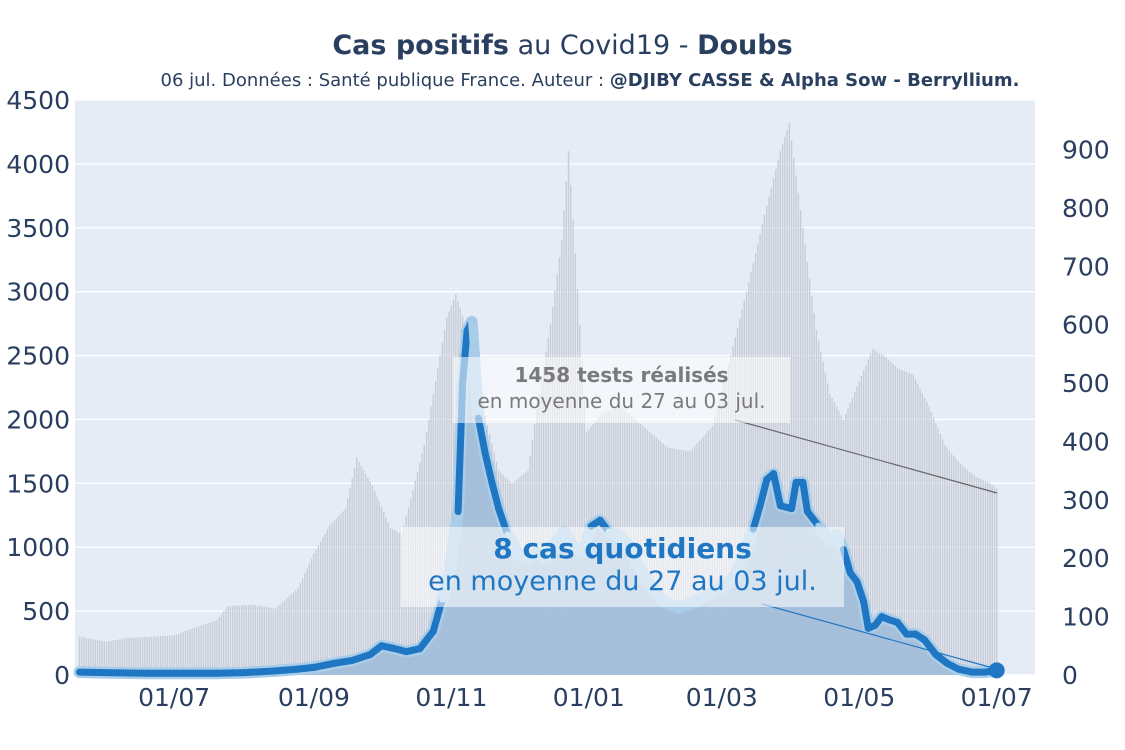  Describe the element at coordinates (46, 611) in the screenshot. I see `y-left-tick-500: 500` at that location.